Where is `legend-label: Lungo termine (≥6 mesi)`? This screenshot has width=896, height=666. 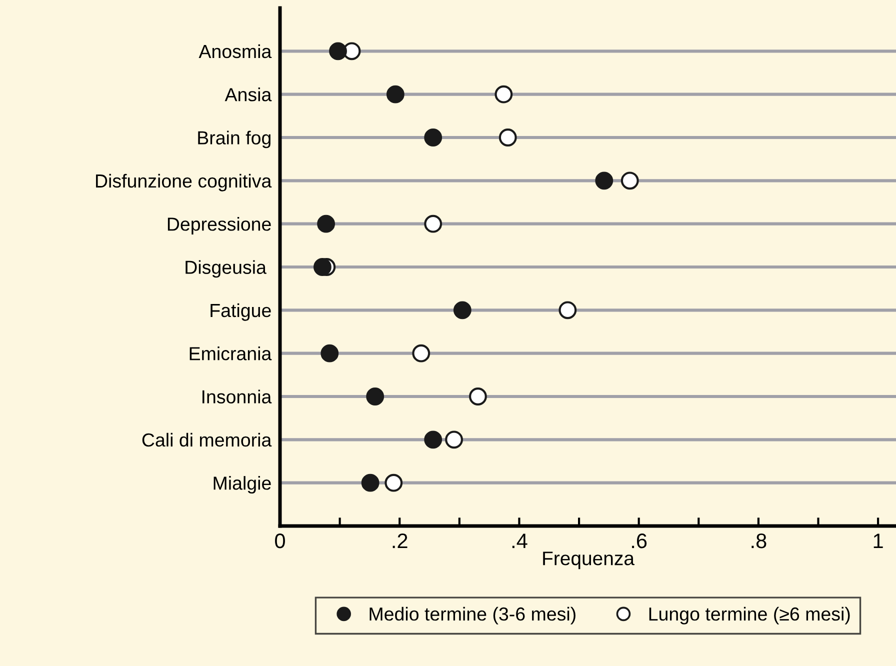
legend-label: Lungo termine (≥6 mesi) is located at coordinates (749, 615).